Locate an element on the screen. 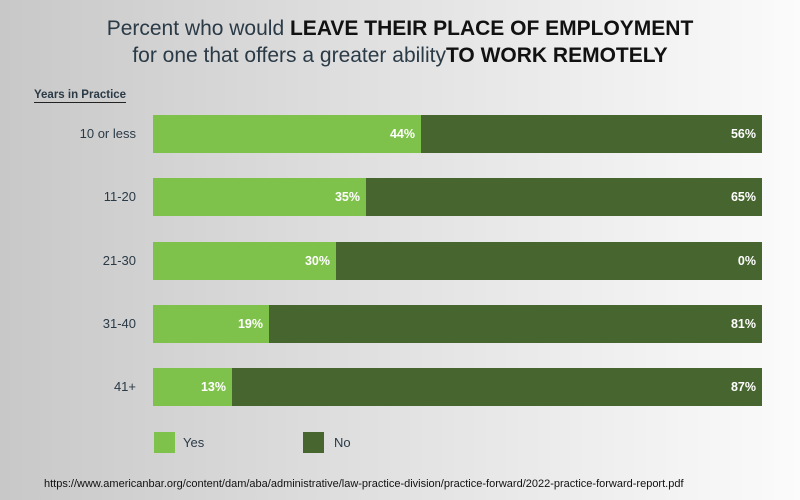  title-normal-1: Percent who would is located at coordinates (198, 28).